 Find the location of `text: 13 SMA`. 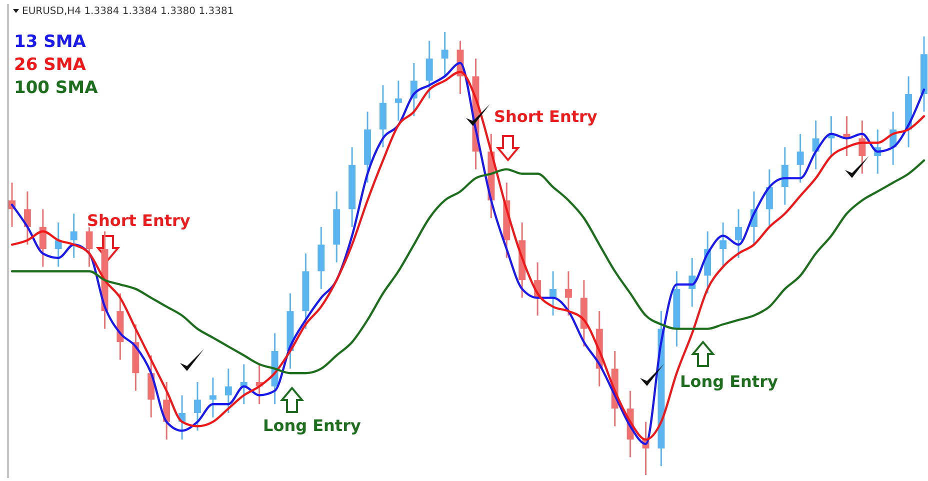

text: 13 SMA is located at coordinates (50, 42).